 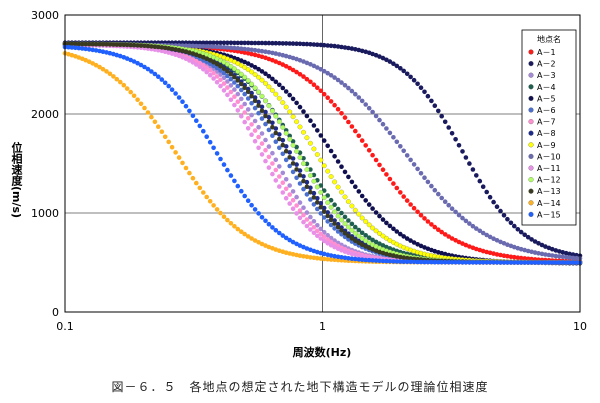 I want to click on x-tick-label: 0.1, so click(x=65, y=326).